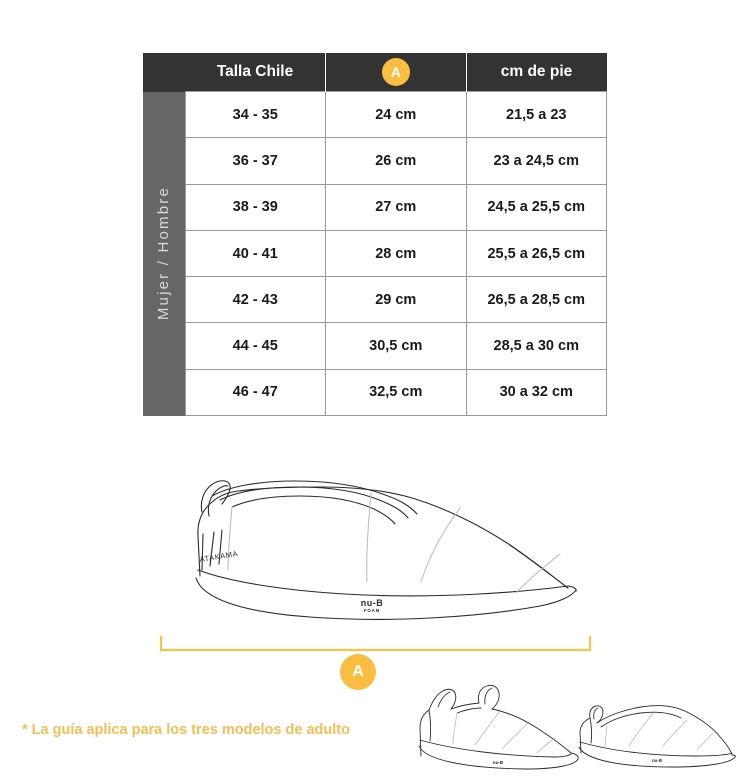  Describe the element at coordinates (396, 300) in the screenshot. I see `cell-a-cm: 29 cm` at that location.